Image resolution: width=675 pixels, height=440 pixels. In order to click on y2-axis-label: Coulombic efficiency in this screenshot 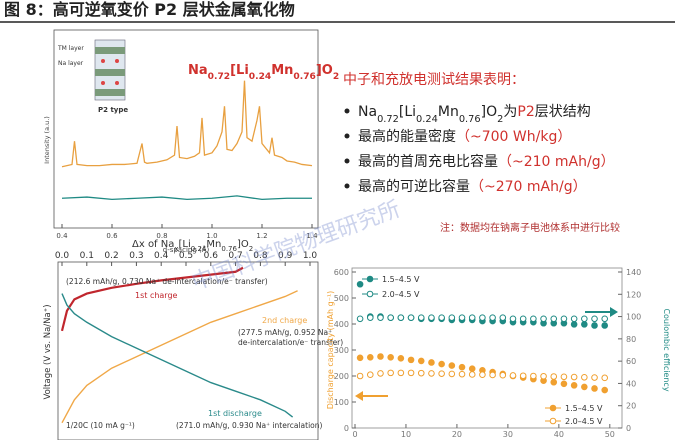, I will do `click(666, 349)`.